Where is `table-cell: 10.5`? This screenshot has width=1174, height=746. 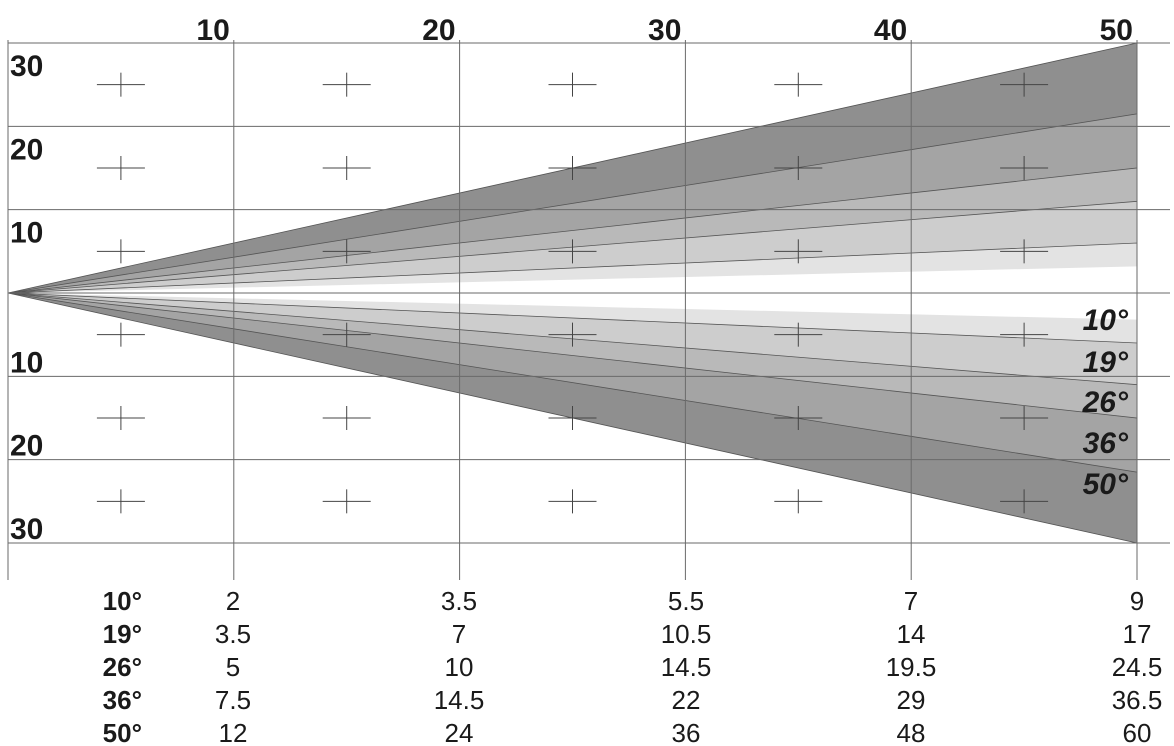 table-cell: 10.5 is located at coordinates (686, 634).